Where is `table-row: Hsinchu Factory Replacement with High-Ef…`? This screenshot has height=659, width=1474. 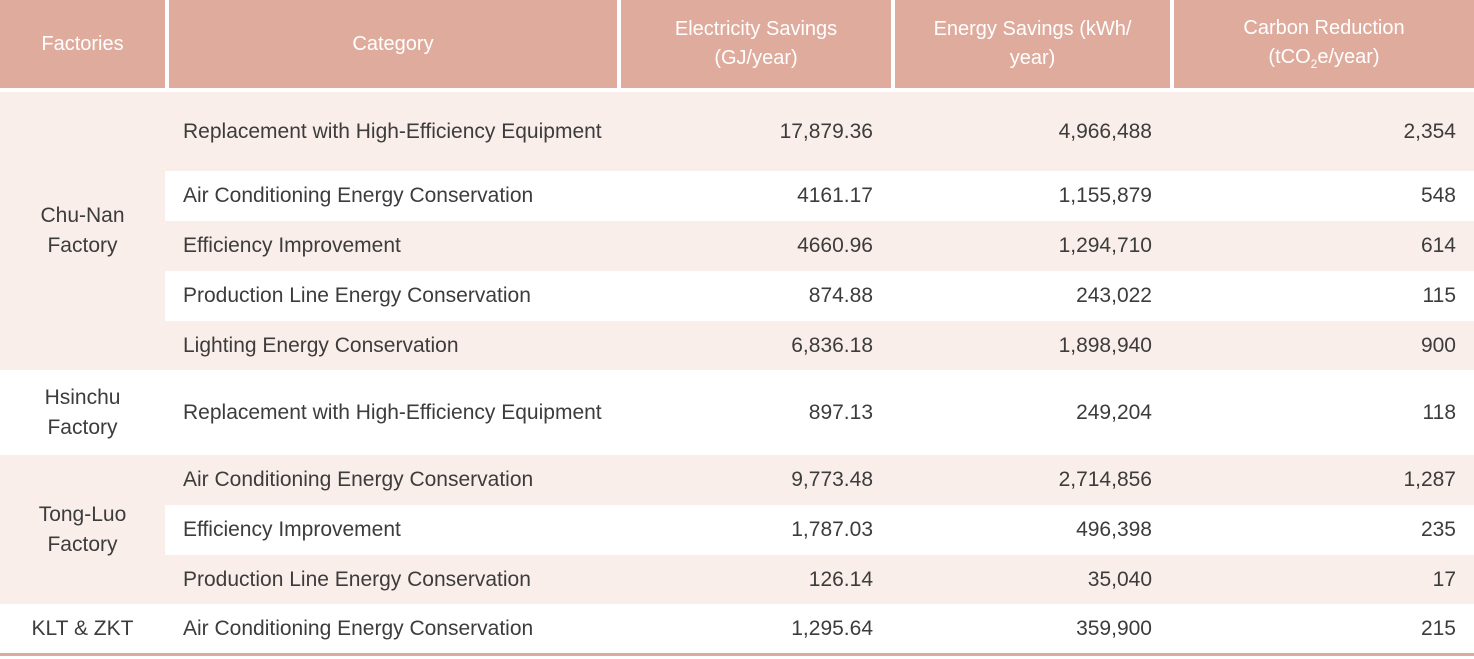 table-row: Hsinchu Factory Replacement with High-Ef… is located at coordinates (737, 412).